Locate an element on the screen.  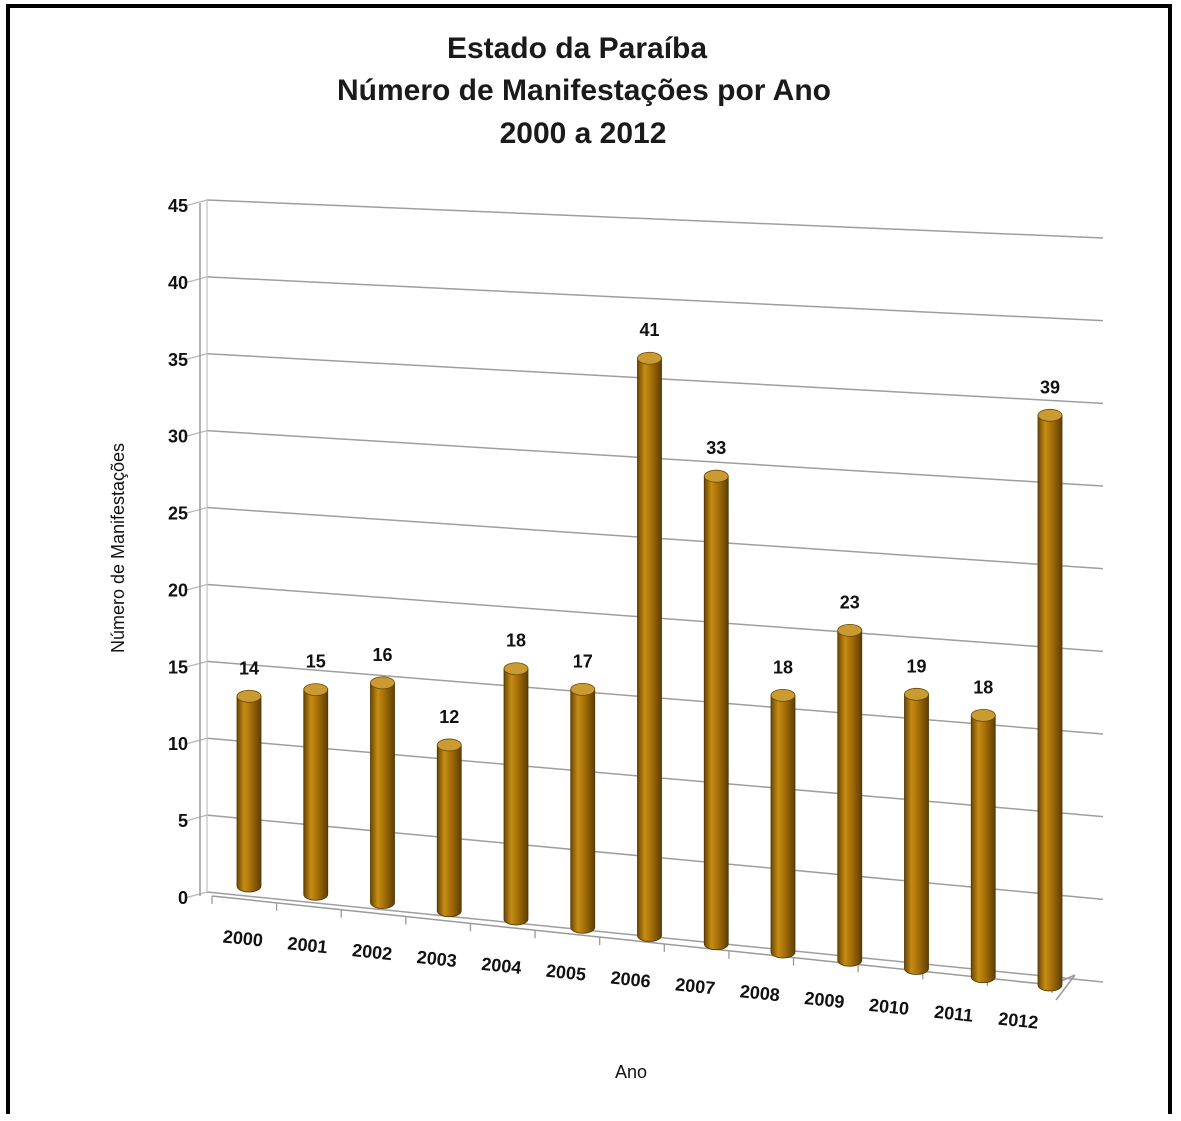
y-tick-label: 25 is located at coordinates (178, 514).